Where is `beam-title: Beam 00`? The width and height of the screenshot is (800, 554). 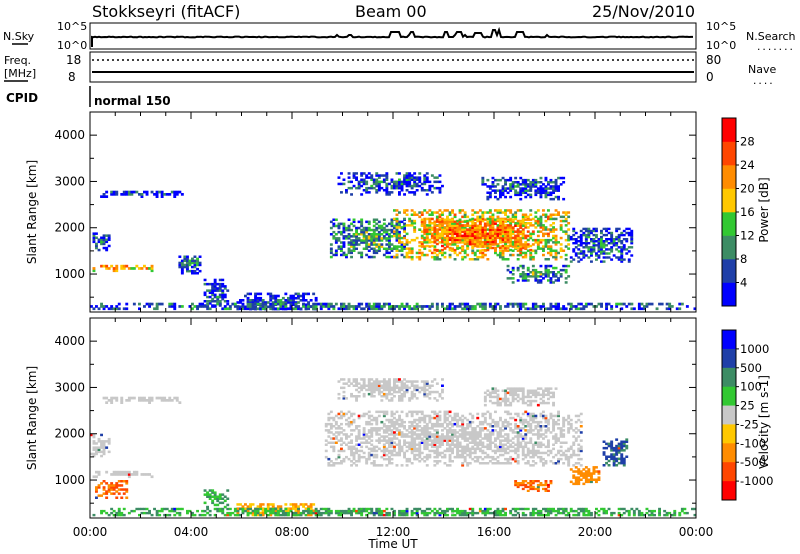 beam-title: Beam 00 is located at coordinates (391, 11).